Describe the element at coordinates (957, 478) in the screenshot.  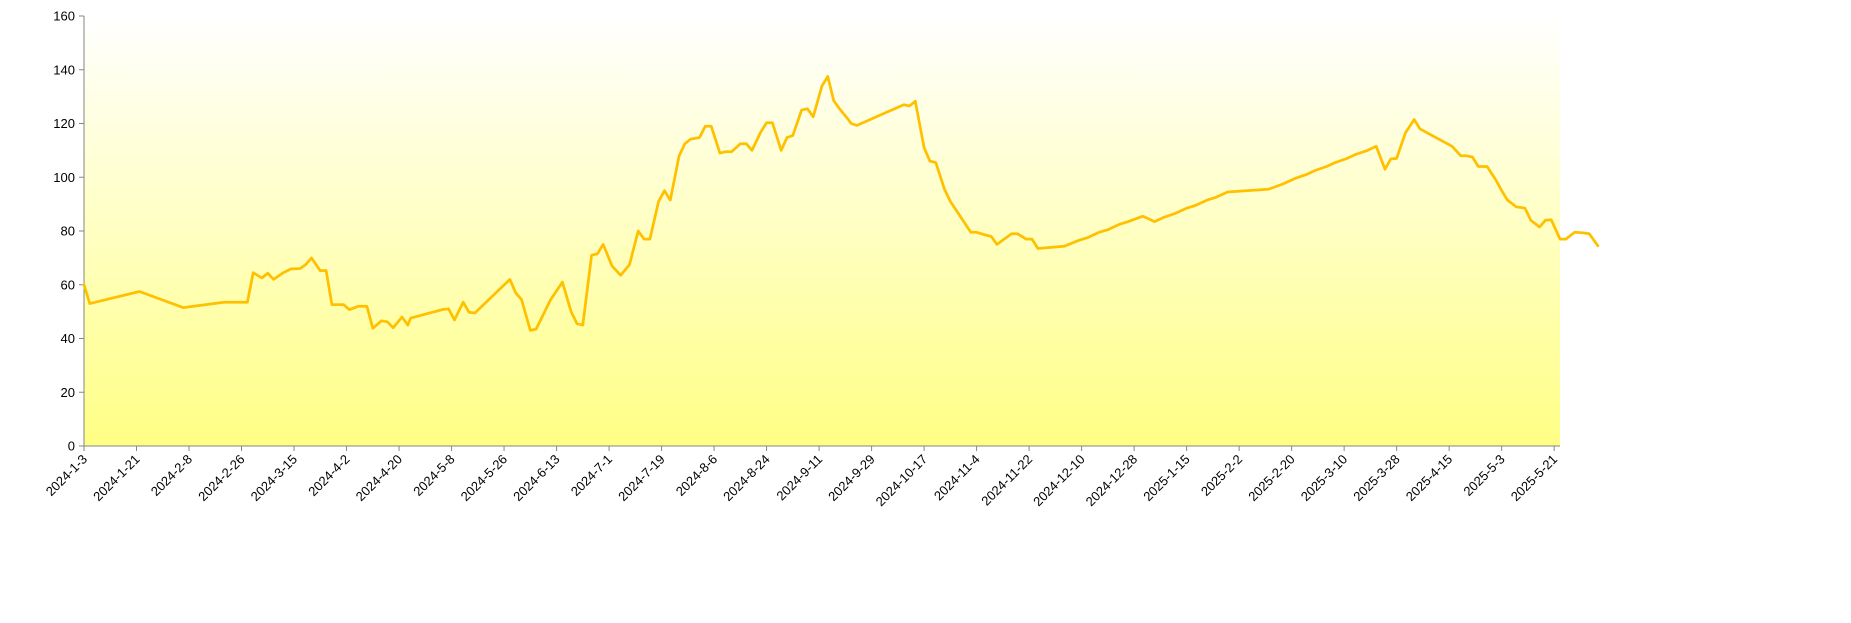
I see `x-tick-label: 2024-11-4` at that location.